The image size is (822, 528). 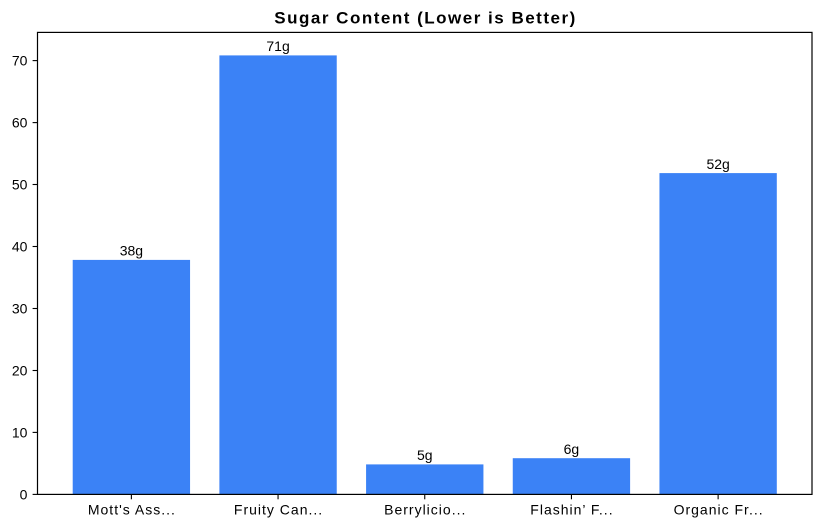 What do you see at coordinates (20, 371) in the screenshot?
I see `svg-text: 20` at bounding box center [20, 371].